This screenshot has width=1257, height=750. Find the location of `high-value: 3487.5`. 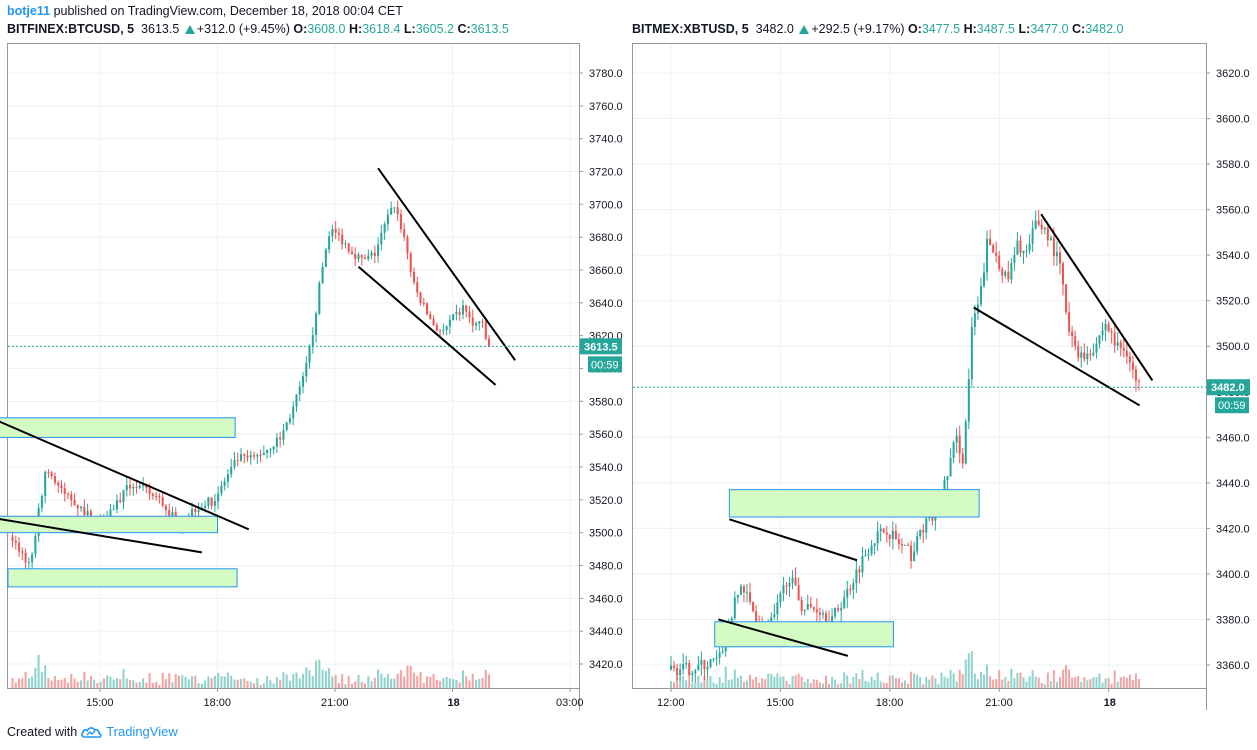

high-value: 3487.5 is located at coordinates (996, 29).